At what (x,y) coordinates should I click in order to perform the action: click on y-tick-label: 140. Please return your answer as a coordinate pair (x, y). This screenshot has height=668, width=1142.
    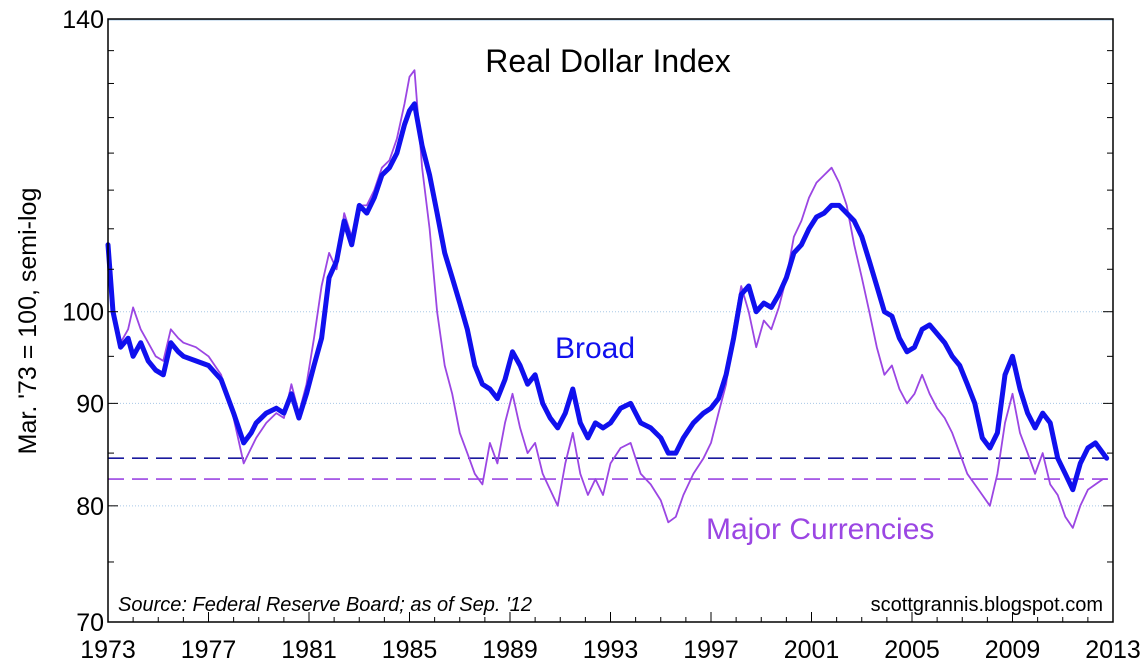
    Looking at the image, I should click on (83, 20).